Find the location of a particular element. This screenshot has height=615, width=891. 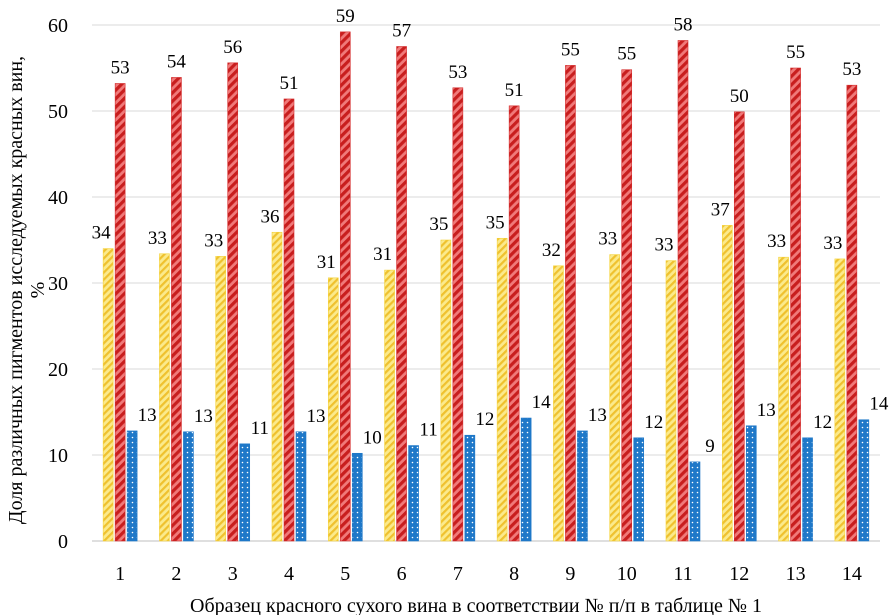

data-label-series-3-cat-14: 14 is located at coordinates (879, 404).